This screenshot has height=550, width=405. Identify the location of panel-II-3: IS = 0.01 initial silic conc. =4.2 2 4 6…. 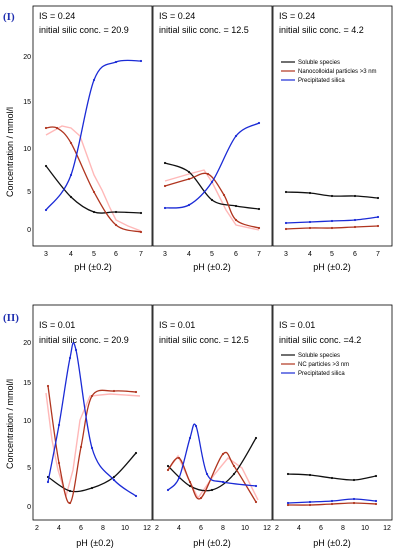
(332, 426).